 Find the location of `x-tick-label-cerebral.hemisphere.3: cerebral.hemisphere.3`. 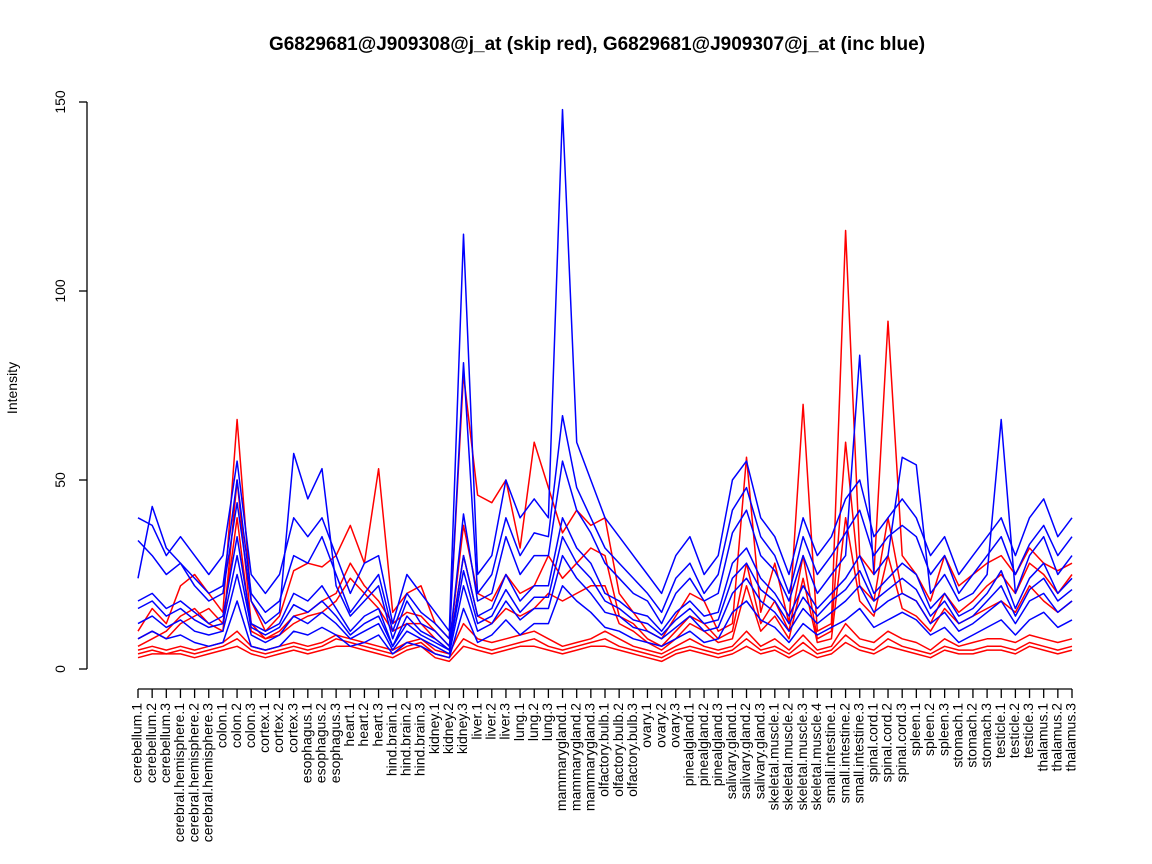

x-tick-label-cerebral.hemisphere.3: cerebral.hemisphere.3 is located at coordinates (207, 773).